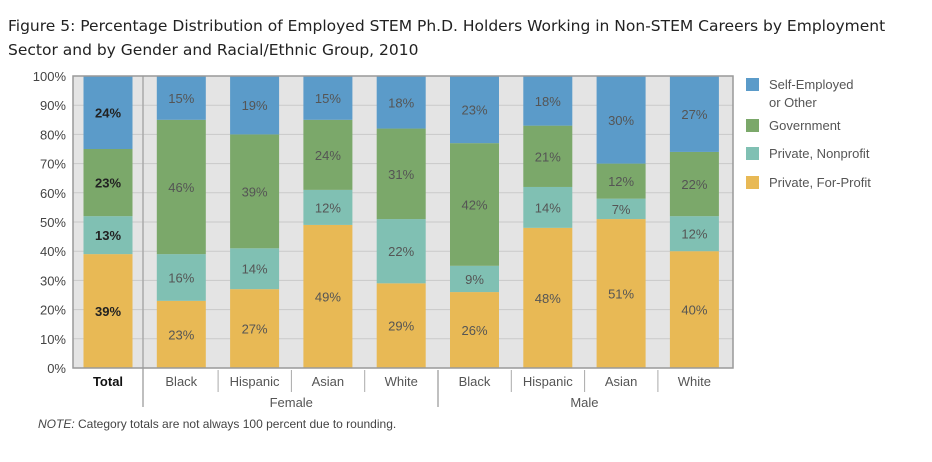  Describe the element at coordinates (811, 84) in the screenshot. I see `legend-label: Self-Employed` at that location.